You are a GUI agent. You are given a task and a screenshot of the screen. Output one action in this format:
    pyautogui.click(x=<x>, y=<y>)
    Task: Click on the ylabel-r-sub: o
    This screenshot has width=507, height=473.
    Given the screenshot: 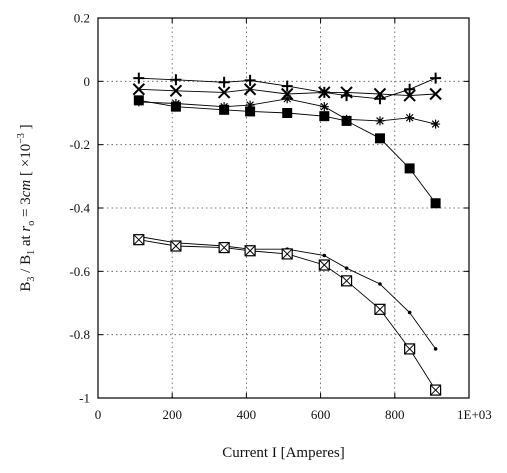 What is the action you would take?
    pyautogui.click(x=31, y=223)
    